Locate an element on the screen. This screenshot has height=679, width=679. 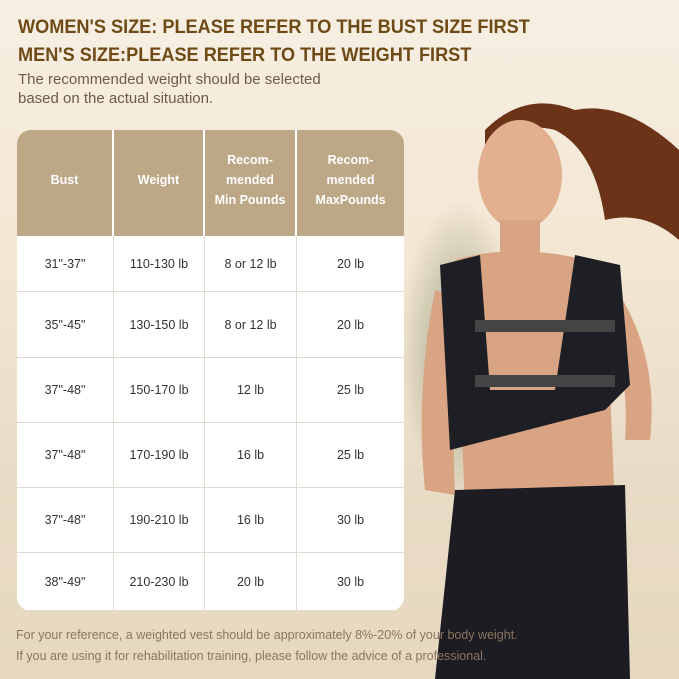
table-row: 35"-45" 130-150 lb 8 or 12 lb 20 lb is located at coordinates (210, 325).